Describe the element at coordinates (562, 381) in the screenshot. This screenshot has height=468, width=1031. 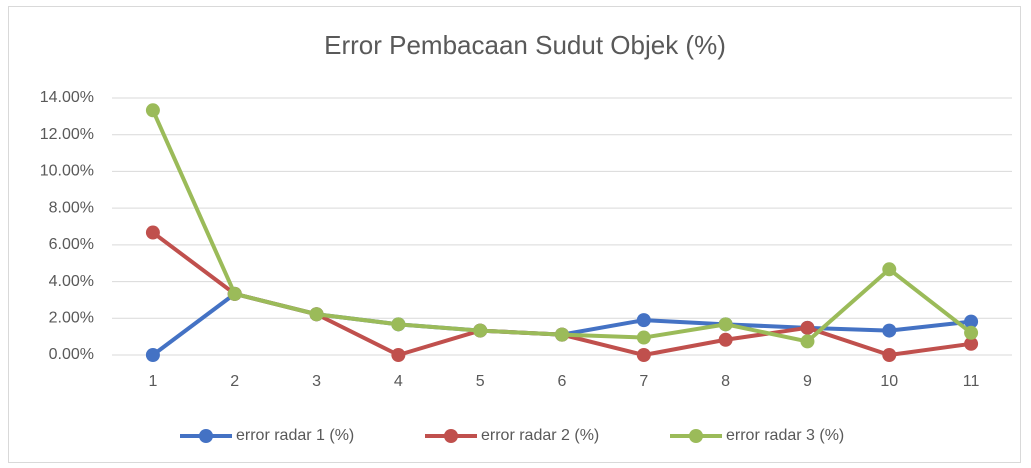
I see `x-tick-label: 6` at that location.